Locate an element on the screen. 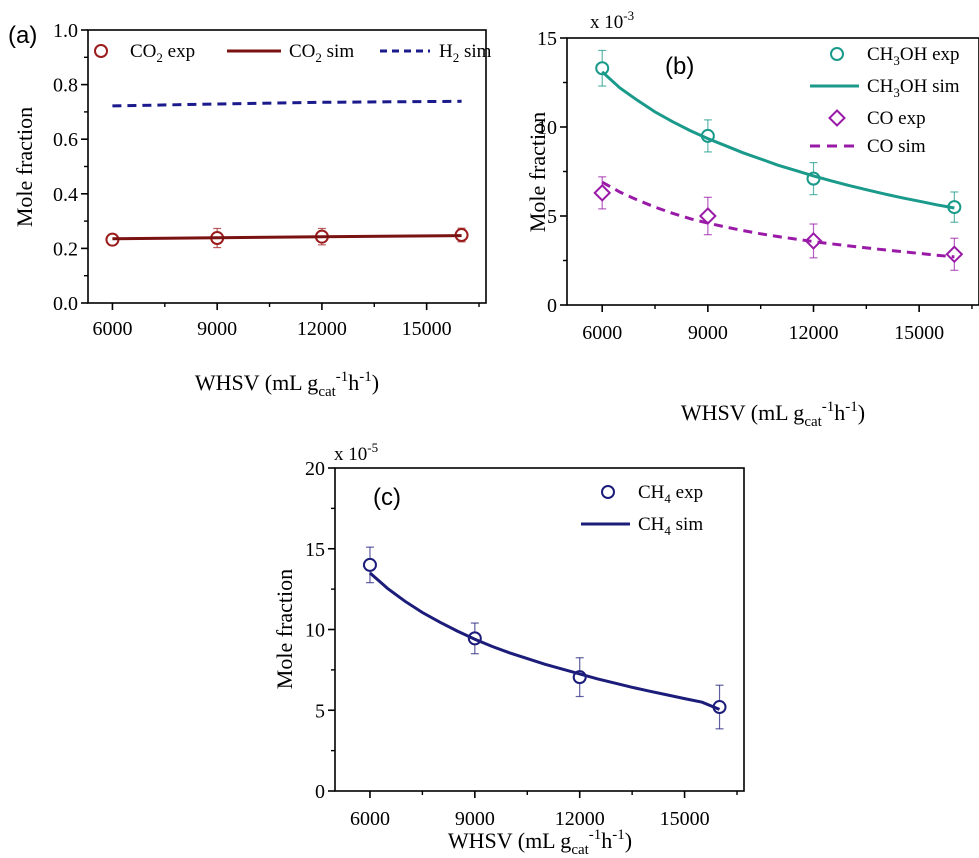 The width and height of the screenshot is (979, 858). legend-label: CO sim is located at coordinates (896, 146).